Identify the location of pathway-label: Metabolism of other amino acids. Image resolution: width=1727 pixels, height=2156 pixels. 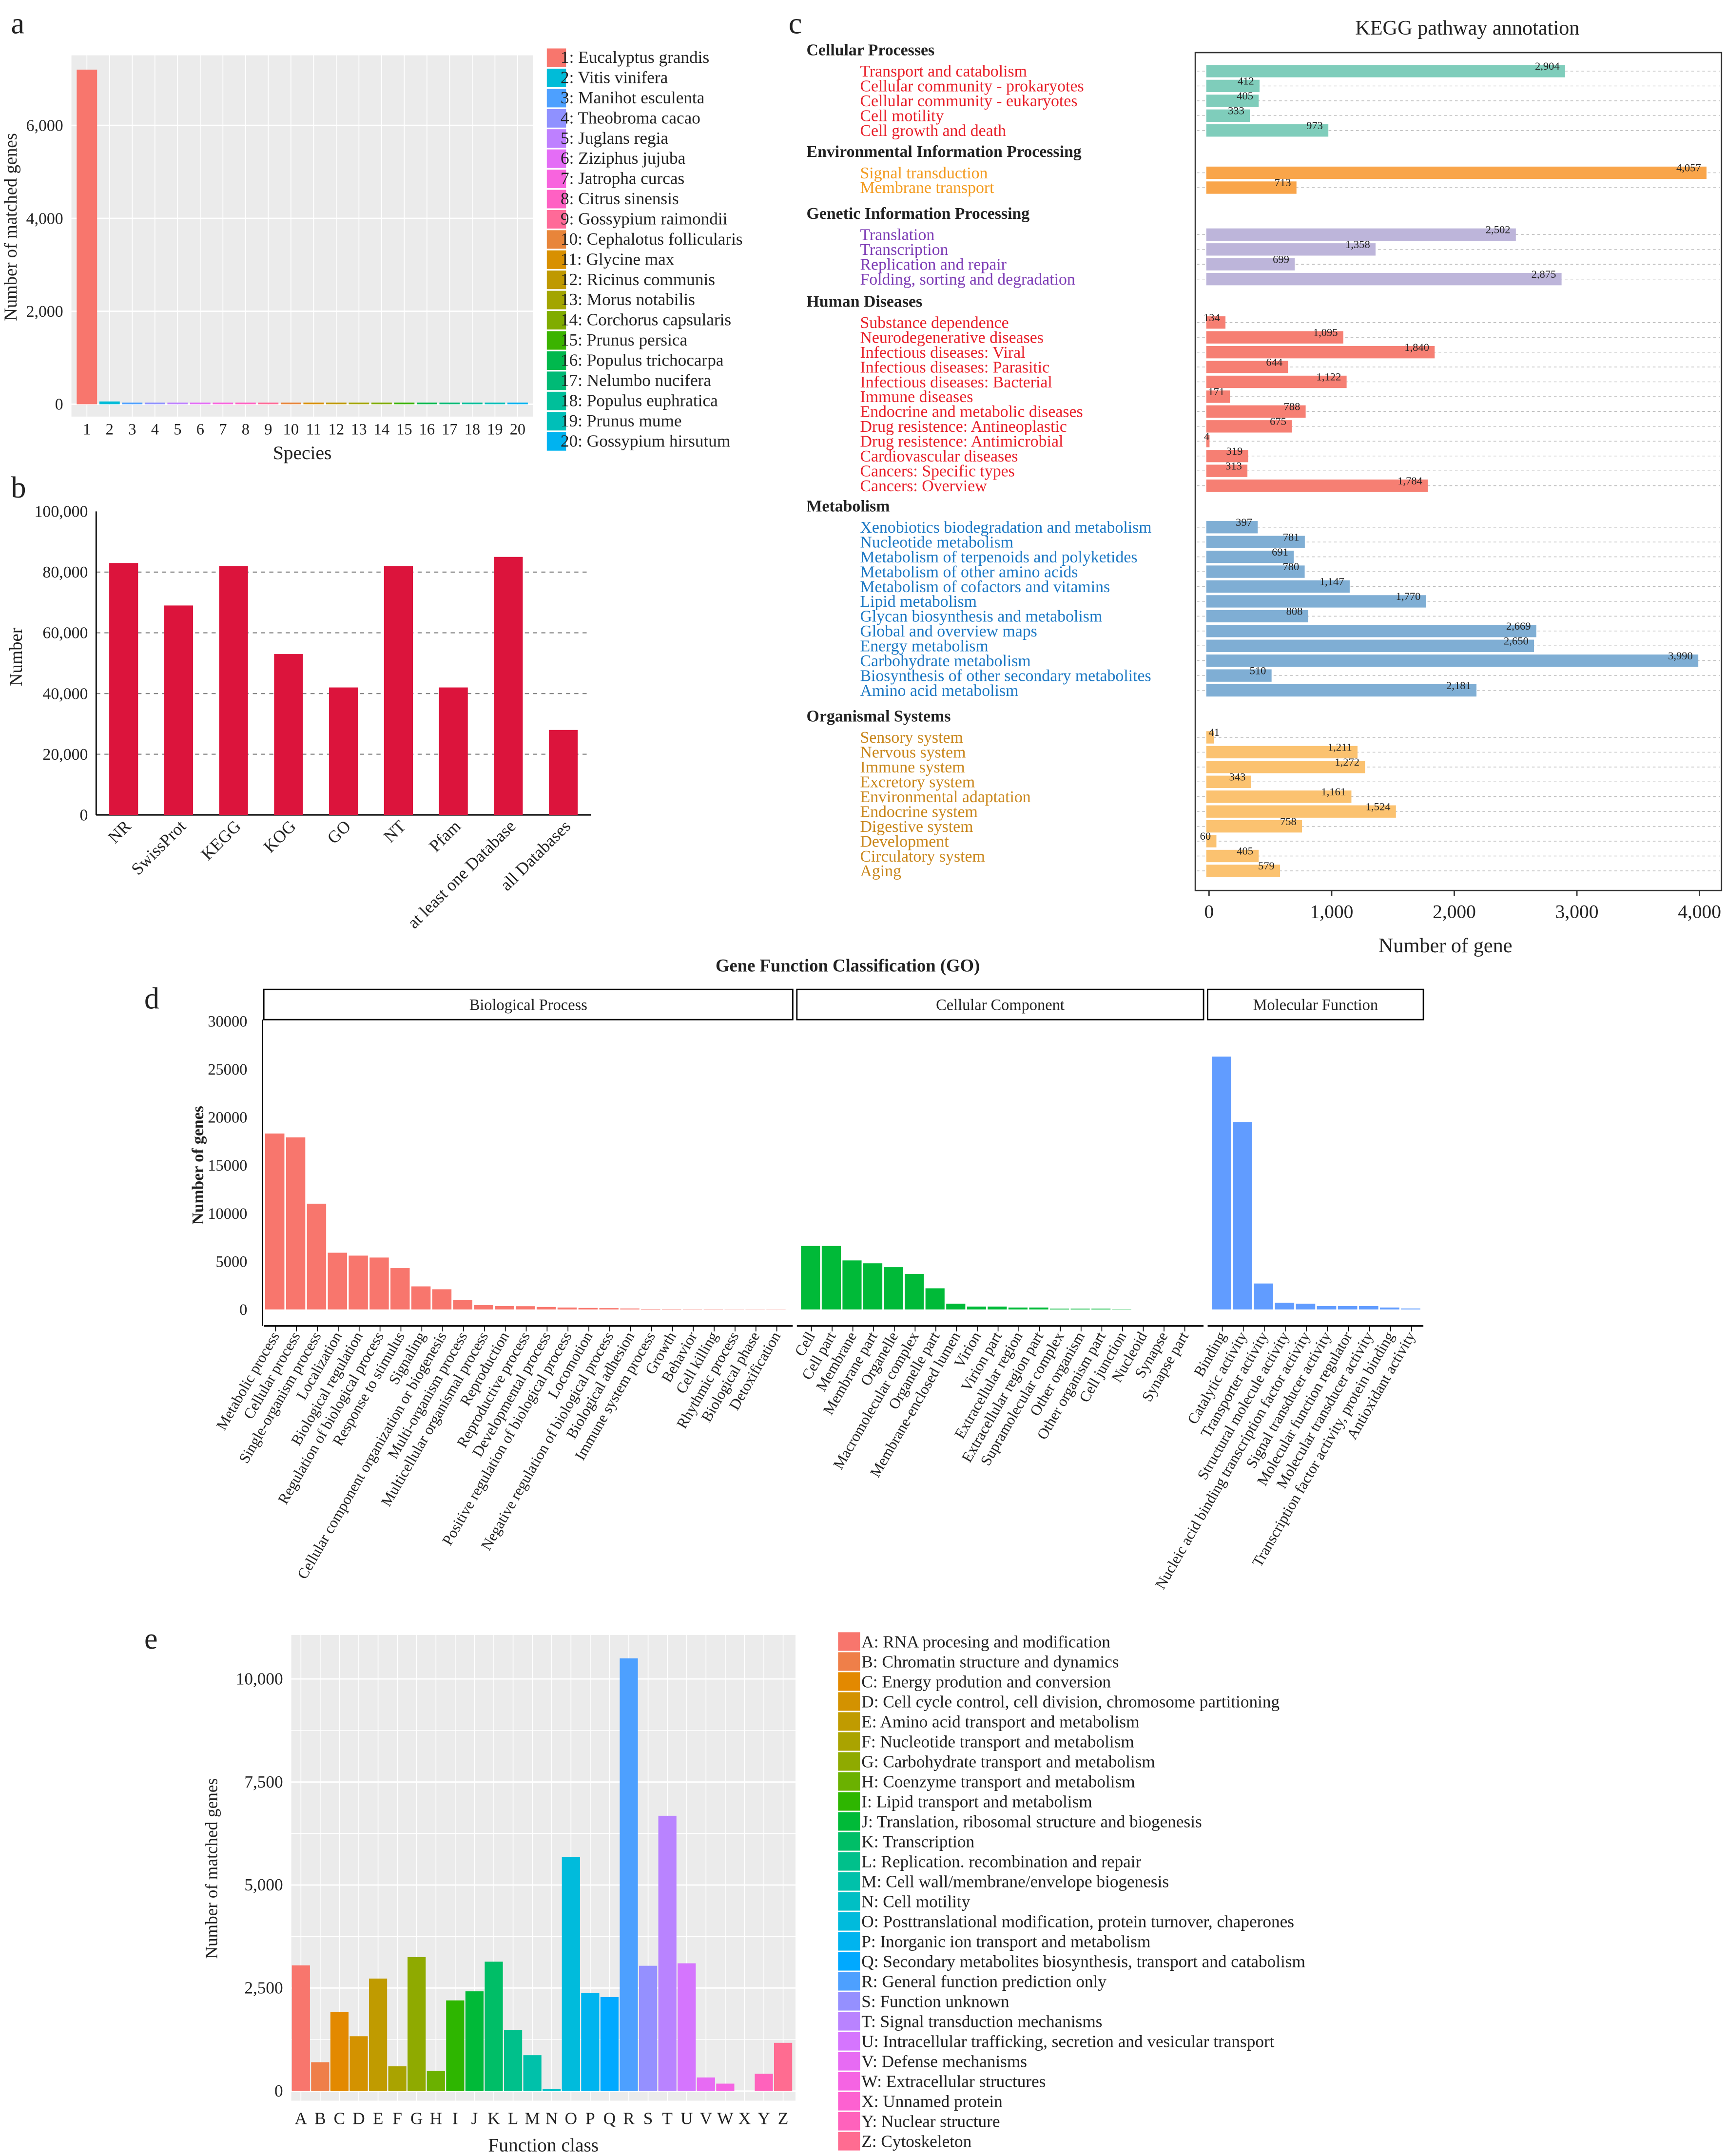
(969, 572).